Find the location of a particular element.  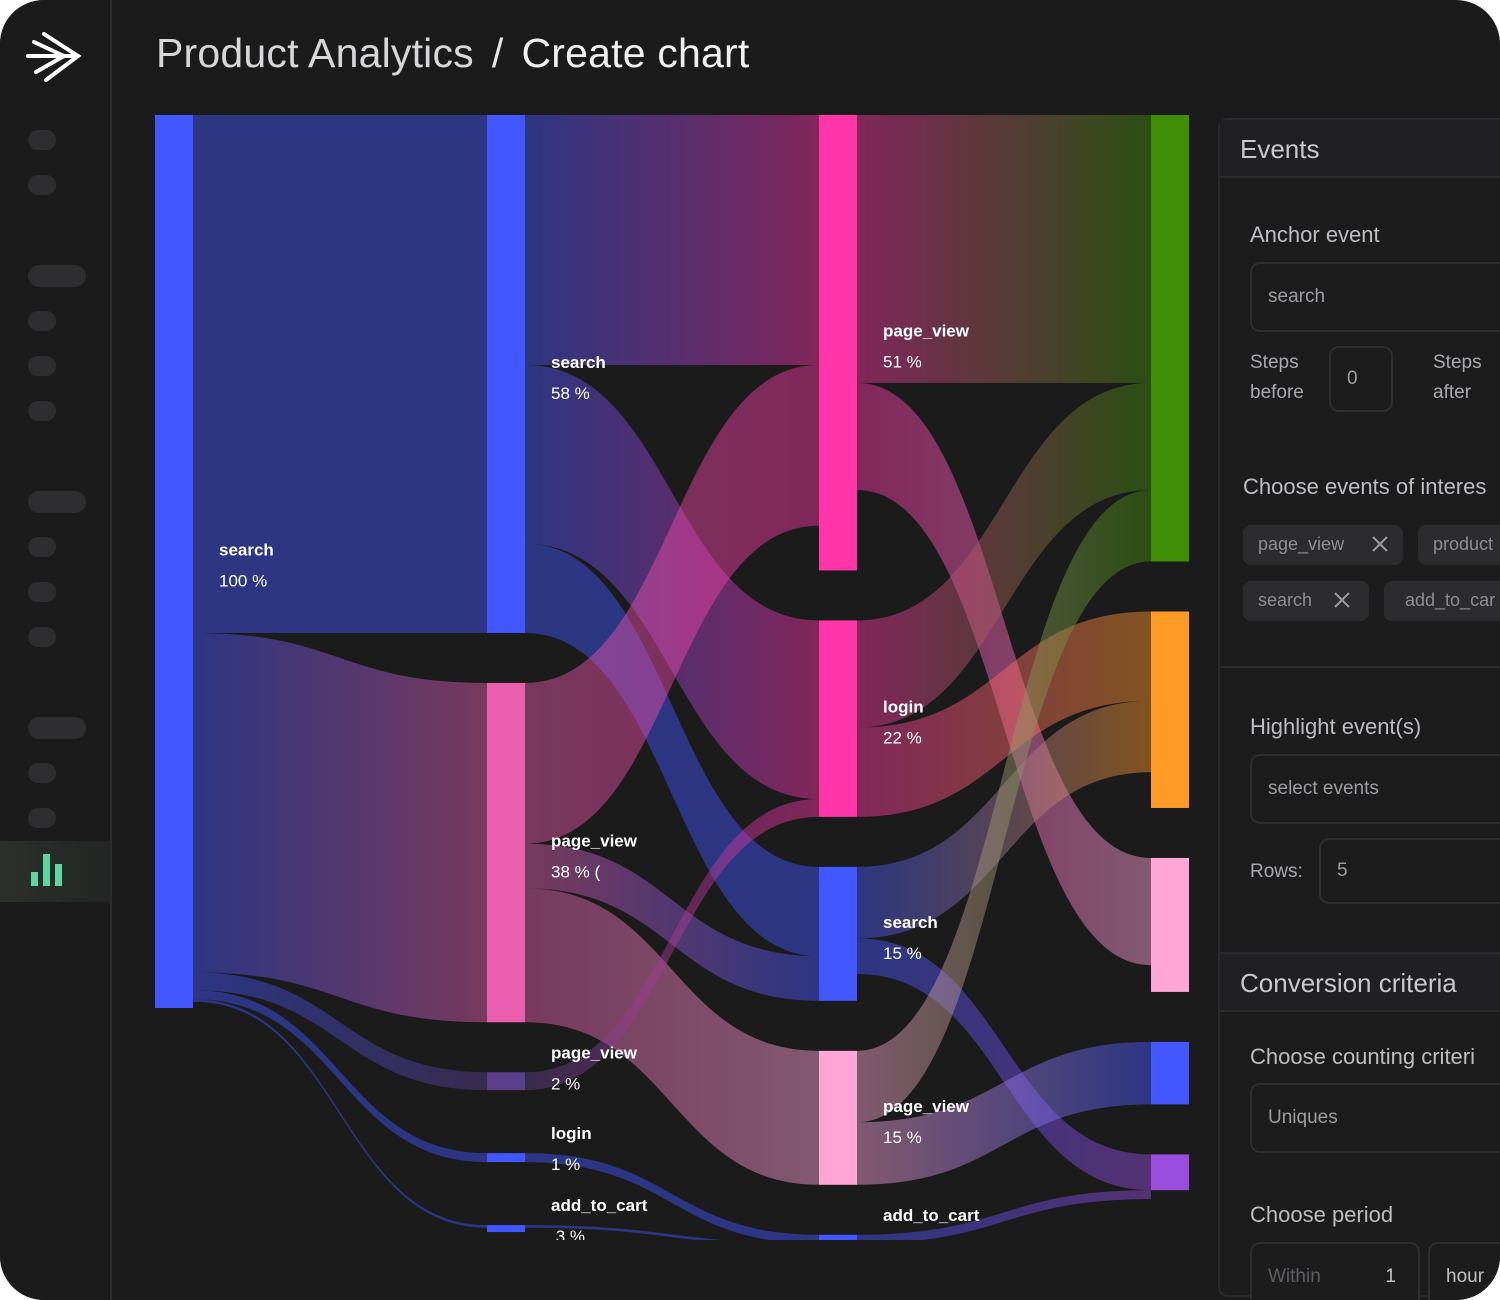

node-label: login is located at coordinates (903, 707).